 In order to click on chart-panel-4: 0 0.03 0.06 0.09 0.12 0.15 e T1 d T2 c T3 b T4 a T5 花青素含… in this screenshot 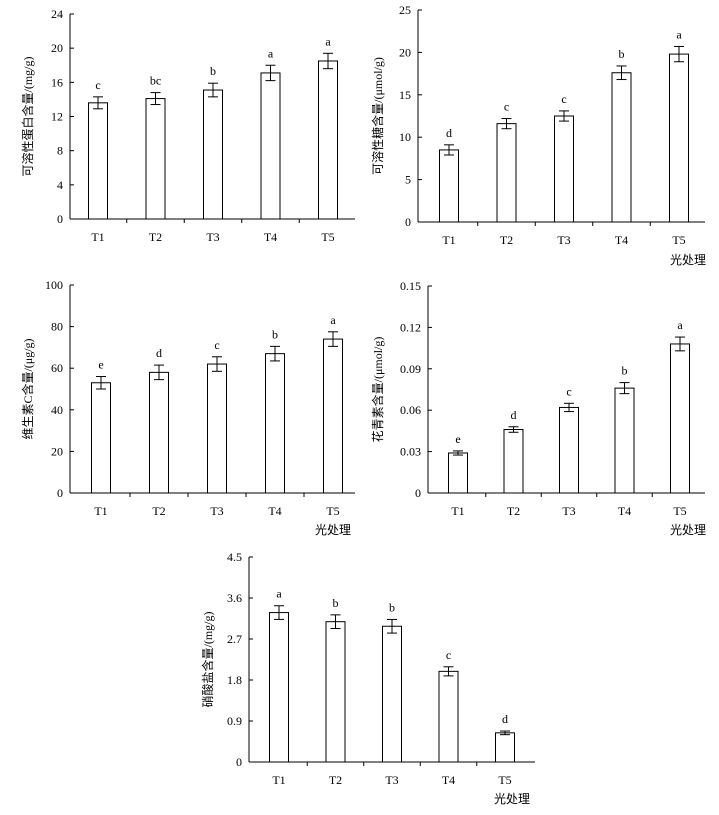, I will do `click(538, 408)`.